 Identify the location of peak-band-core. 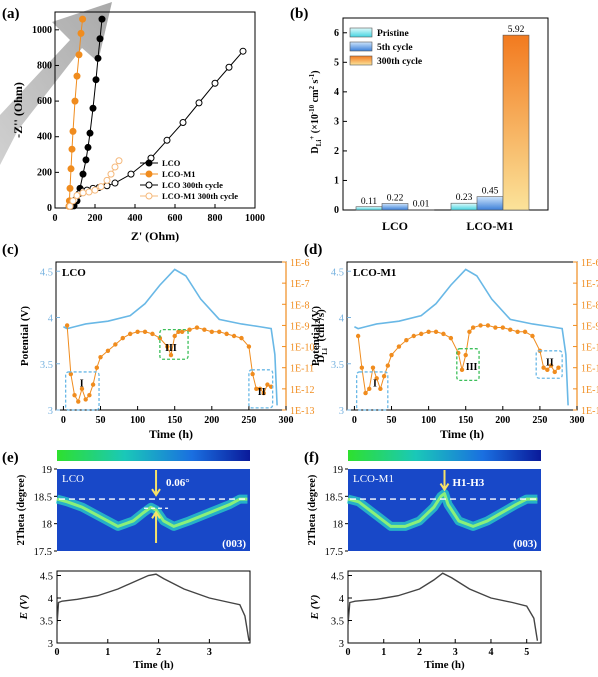
(442, 510).